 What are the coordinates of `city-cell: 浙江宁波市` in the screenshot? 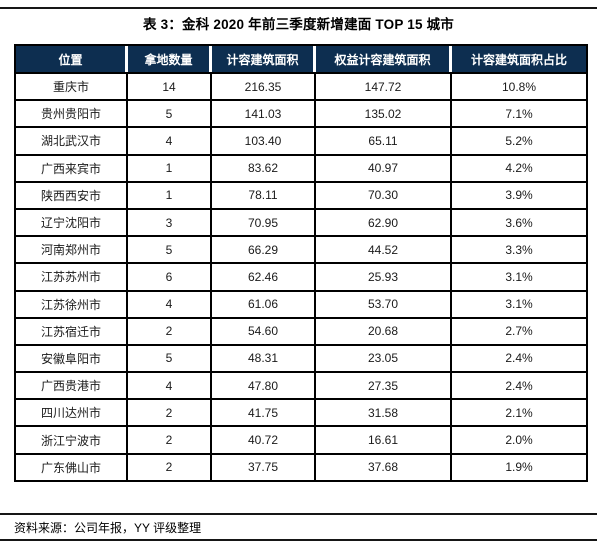 It's located at (72, 439).